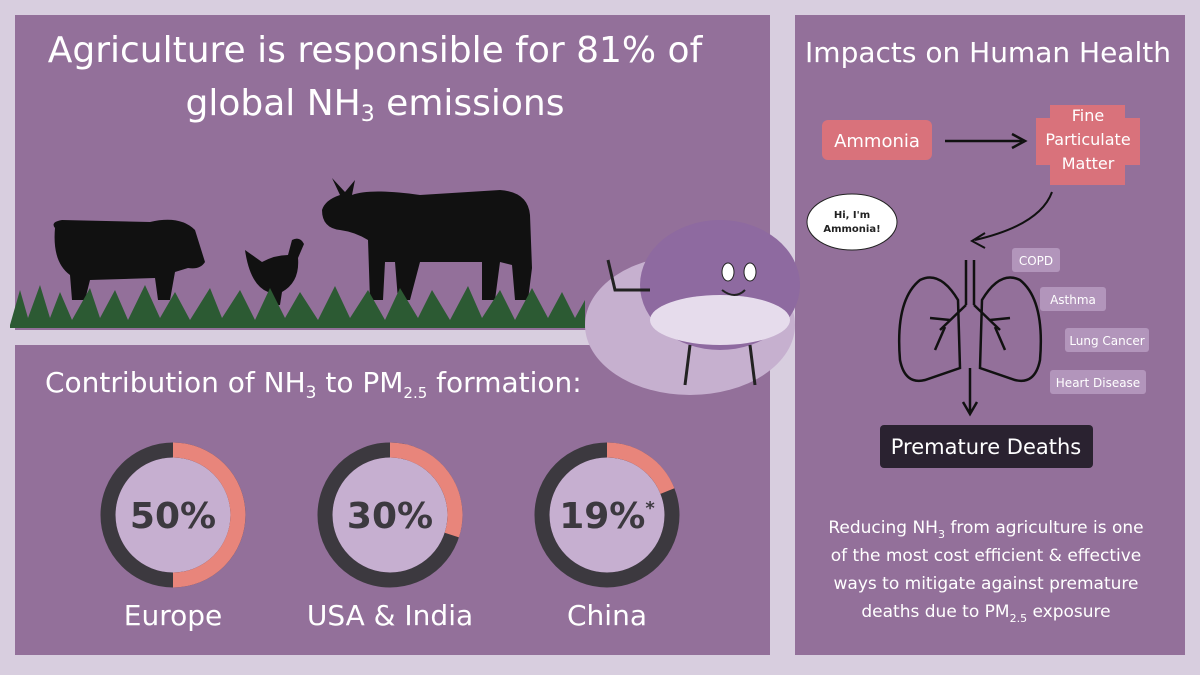 The image size is (1200, 675). What do you see at coordinates (720, 320) in the screenshot?
I see `mascot-belly` at bounding box center [720, 320].